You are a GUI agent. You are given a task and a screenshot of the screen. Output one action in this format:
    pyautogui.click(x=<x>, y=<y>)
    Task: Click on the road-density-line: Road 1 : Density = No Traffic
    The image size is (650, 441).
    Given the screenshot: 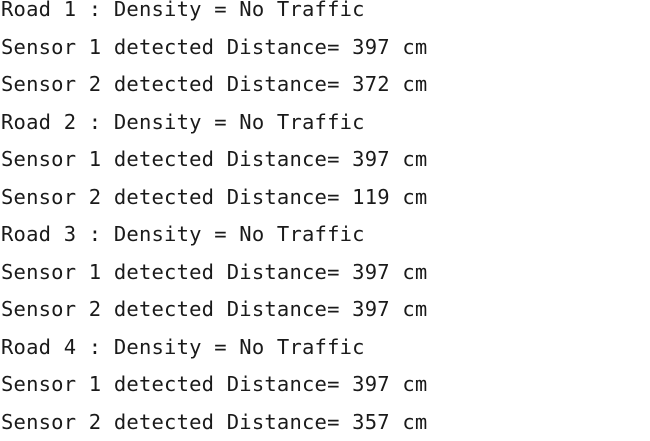 What is the action you would take?
    pyautogui.click(x=325, y=14)
    